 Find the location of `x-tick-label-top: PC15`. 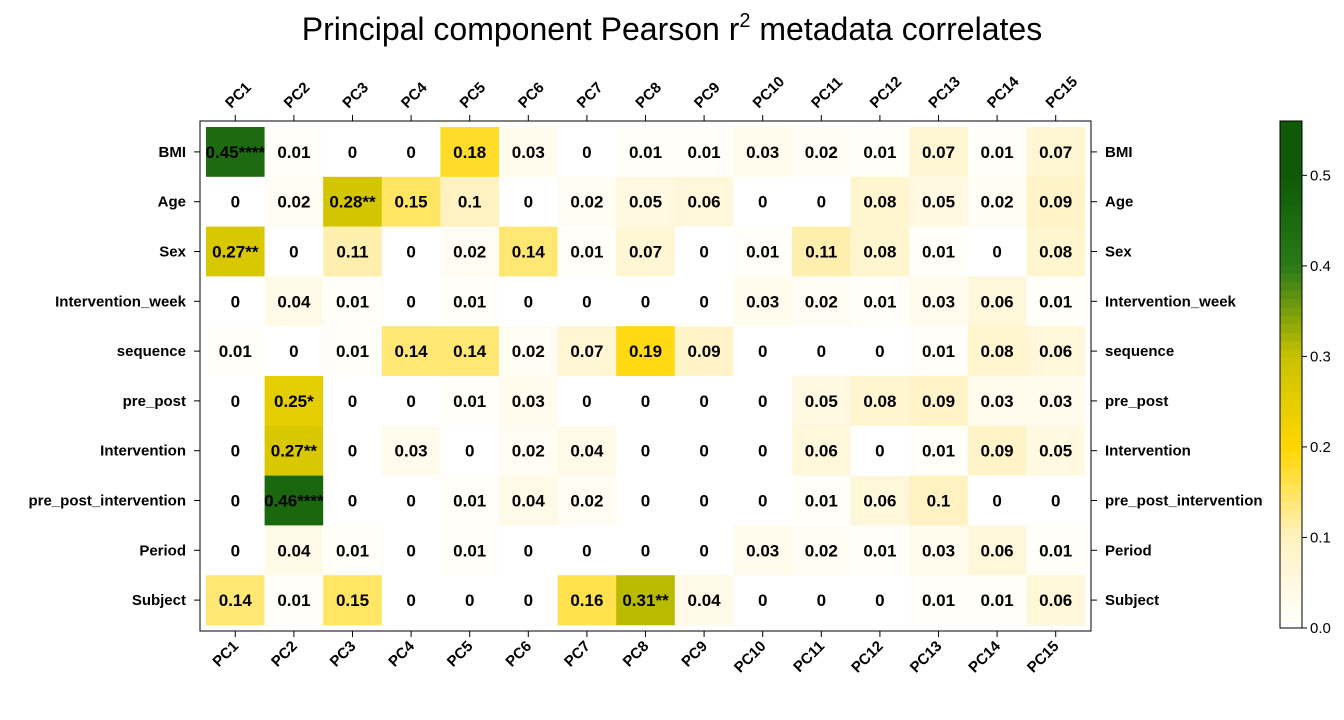

x-tick-label-top: PC15 is located at coordinates (1062, 92).